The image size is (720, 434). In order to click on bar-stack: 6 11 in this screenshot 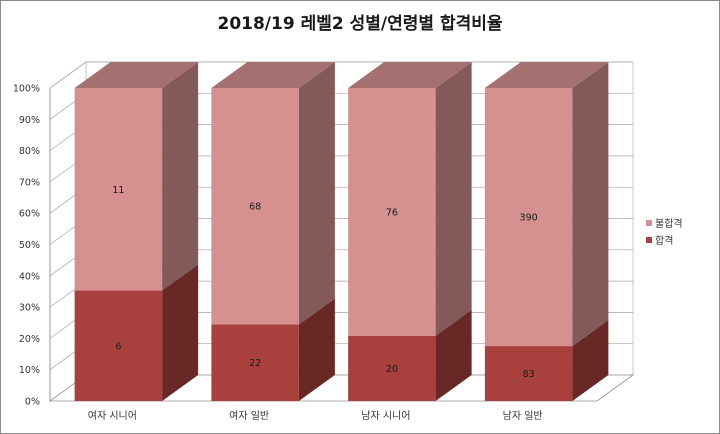, I will do `click(136, 231)`.